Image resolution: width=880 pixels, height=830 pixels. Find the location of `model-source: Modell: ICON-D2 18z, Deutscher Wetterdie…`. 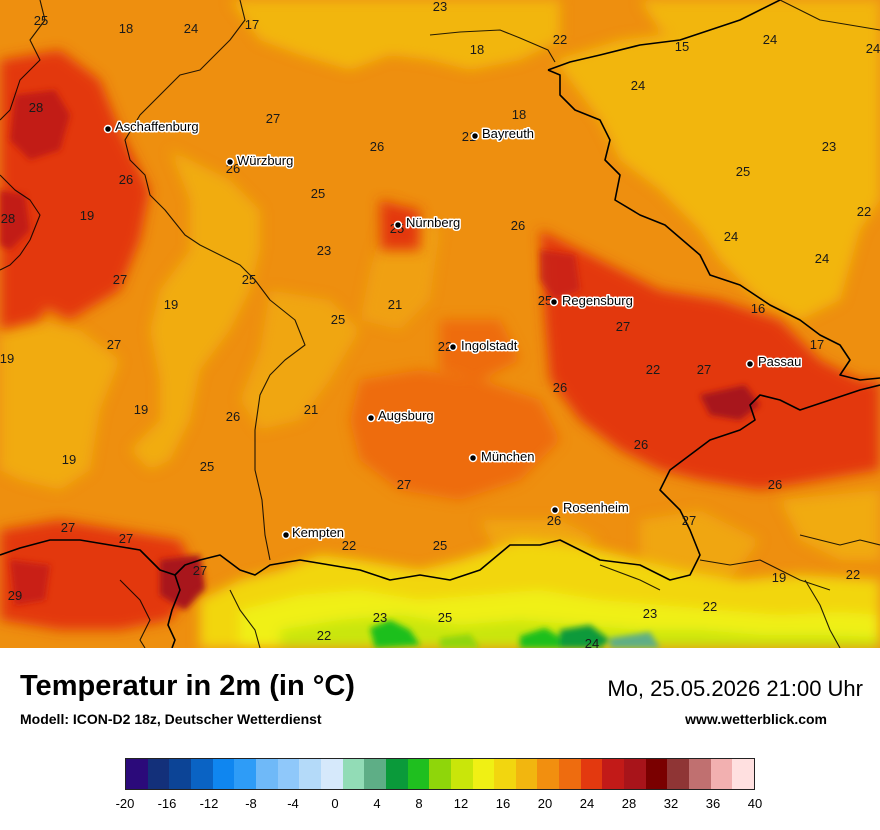

model-source: Modell: ICON-D2 18z, Deutscher Wetterdie… is located at coordinates (171, 719).